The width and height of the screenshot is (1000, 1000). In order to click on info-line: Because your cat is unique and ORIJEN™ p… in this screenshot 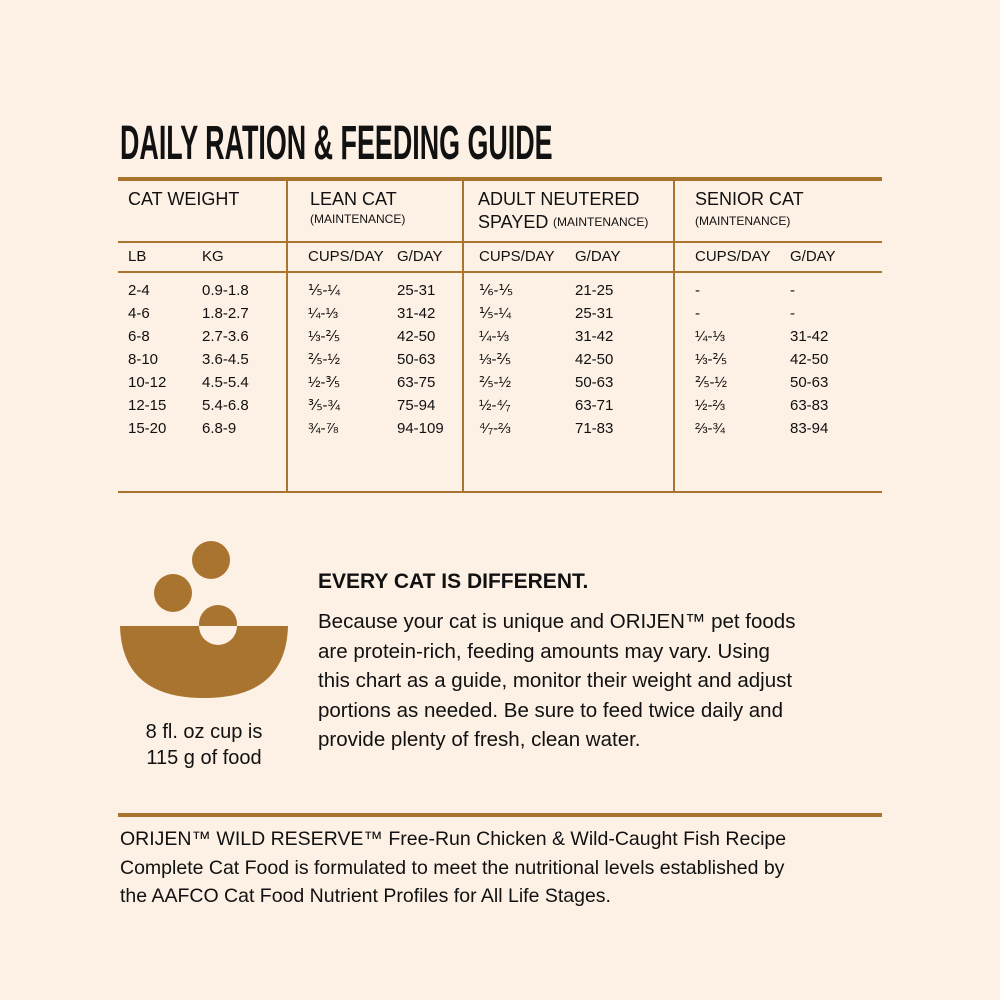, I will do `click(557, 621)`.